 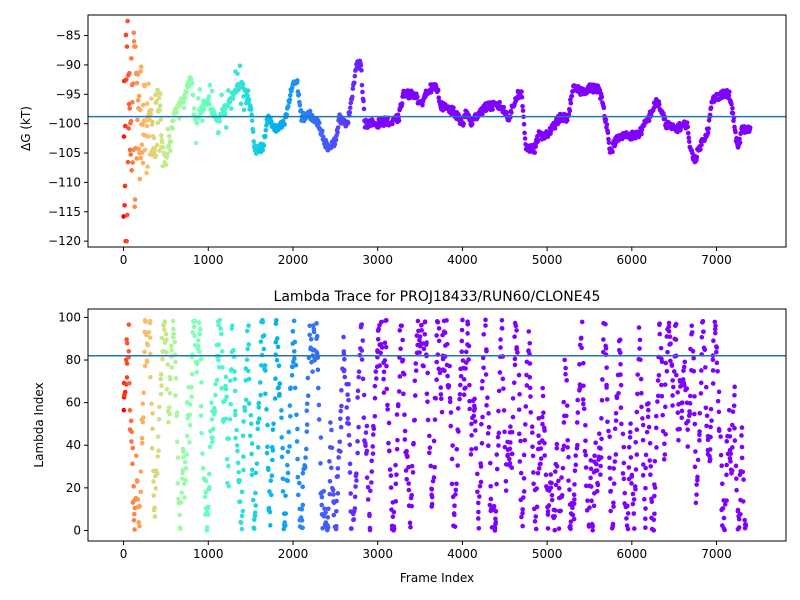 What do you see at coordinates (293, 260) in the screenshot?
I see `top-x-tick-label: 2000` at bounding box center [293, 260].